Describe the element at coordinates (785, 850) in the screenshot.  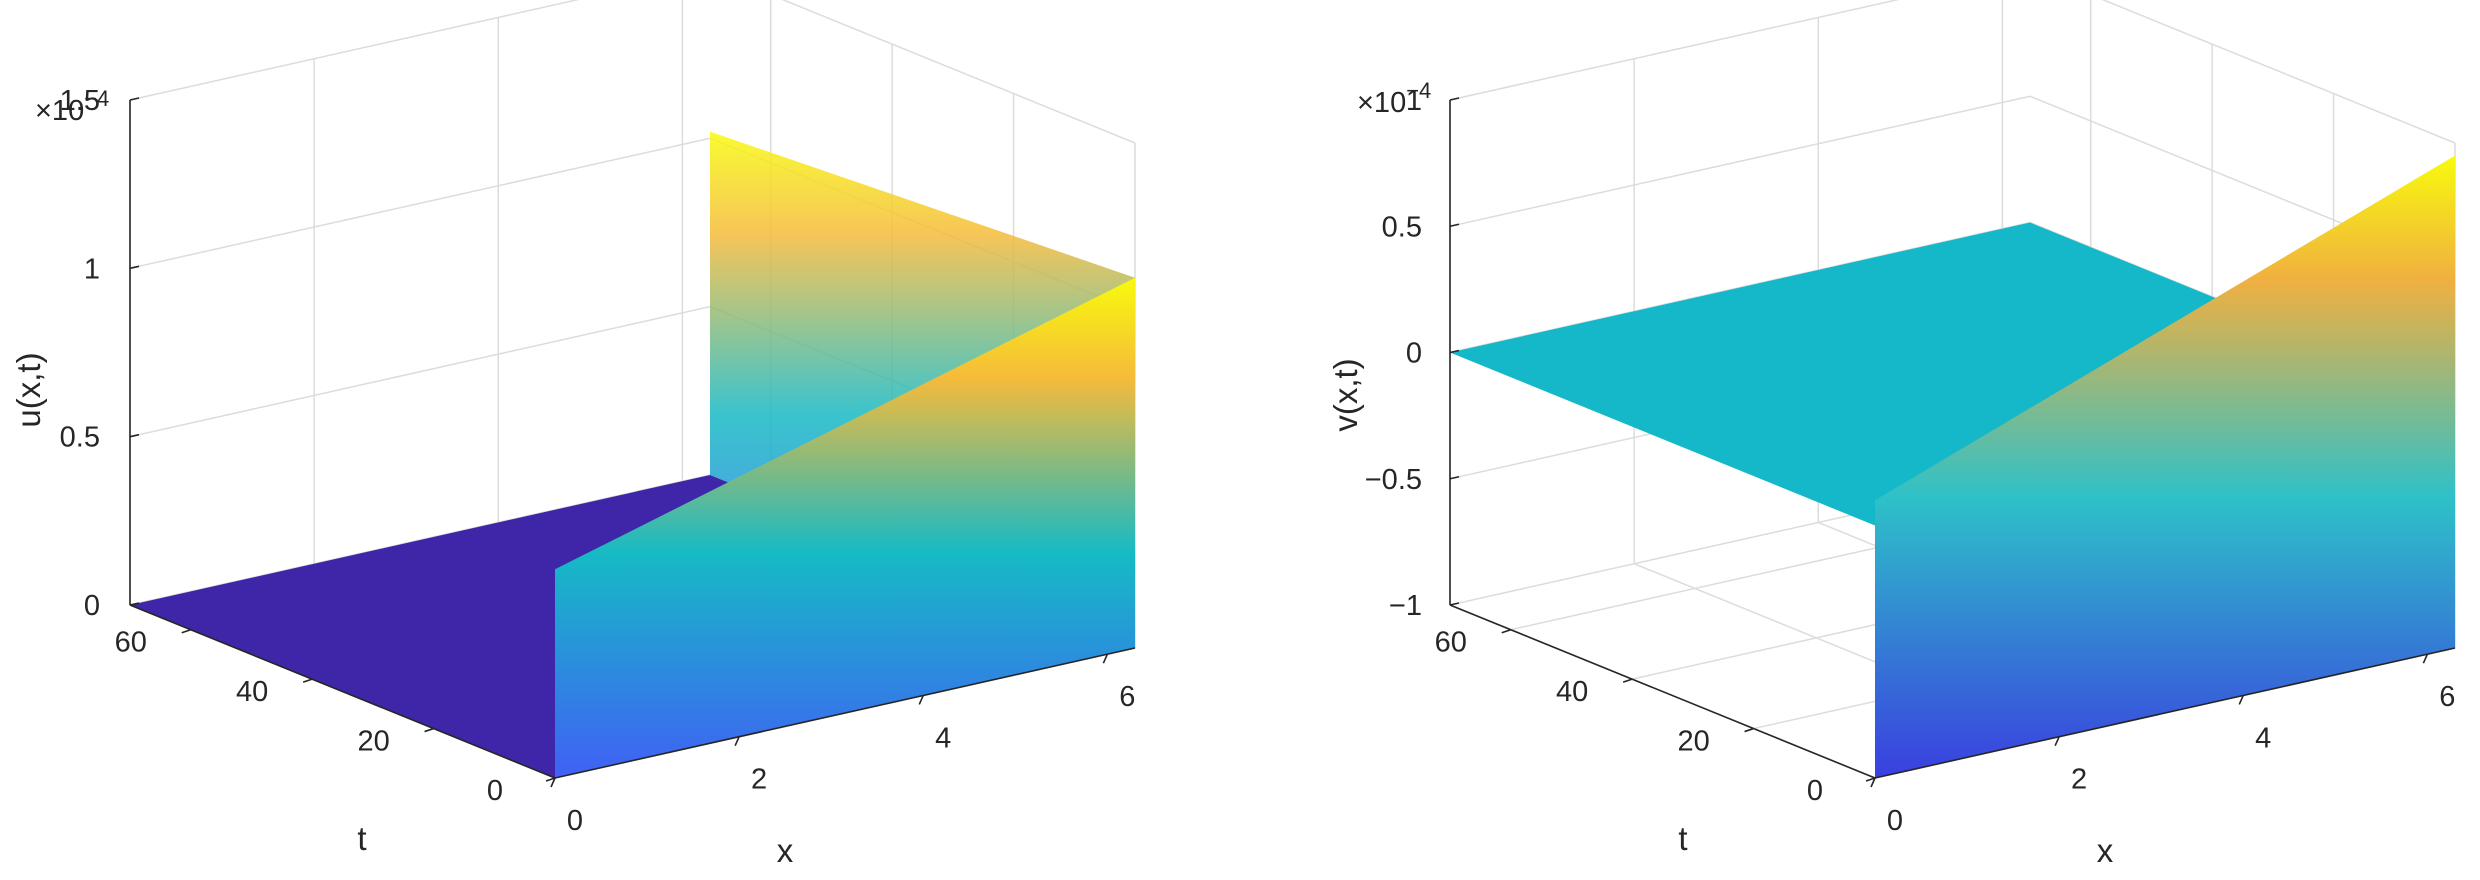
I see `panel-u-xlabel: x` at that location.